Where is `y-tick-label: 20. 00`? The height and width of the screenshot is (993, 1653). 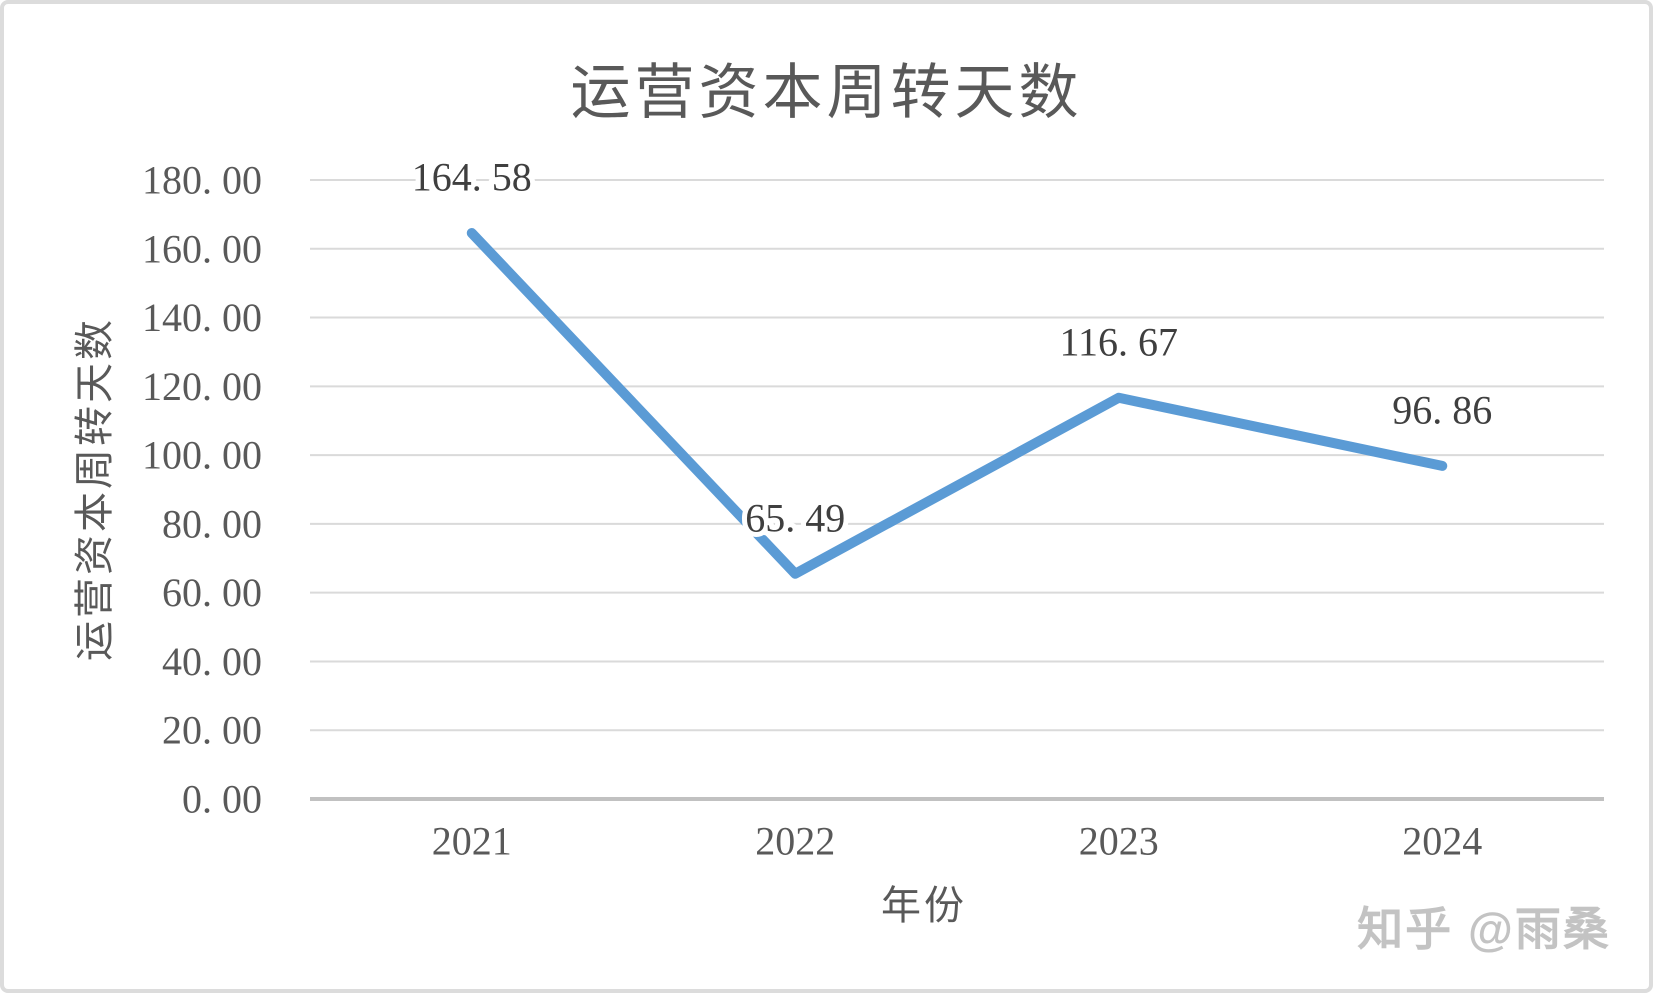 y-tick-label: 20. 00 is located at coordinates (212, 730).